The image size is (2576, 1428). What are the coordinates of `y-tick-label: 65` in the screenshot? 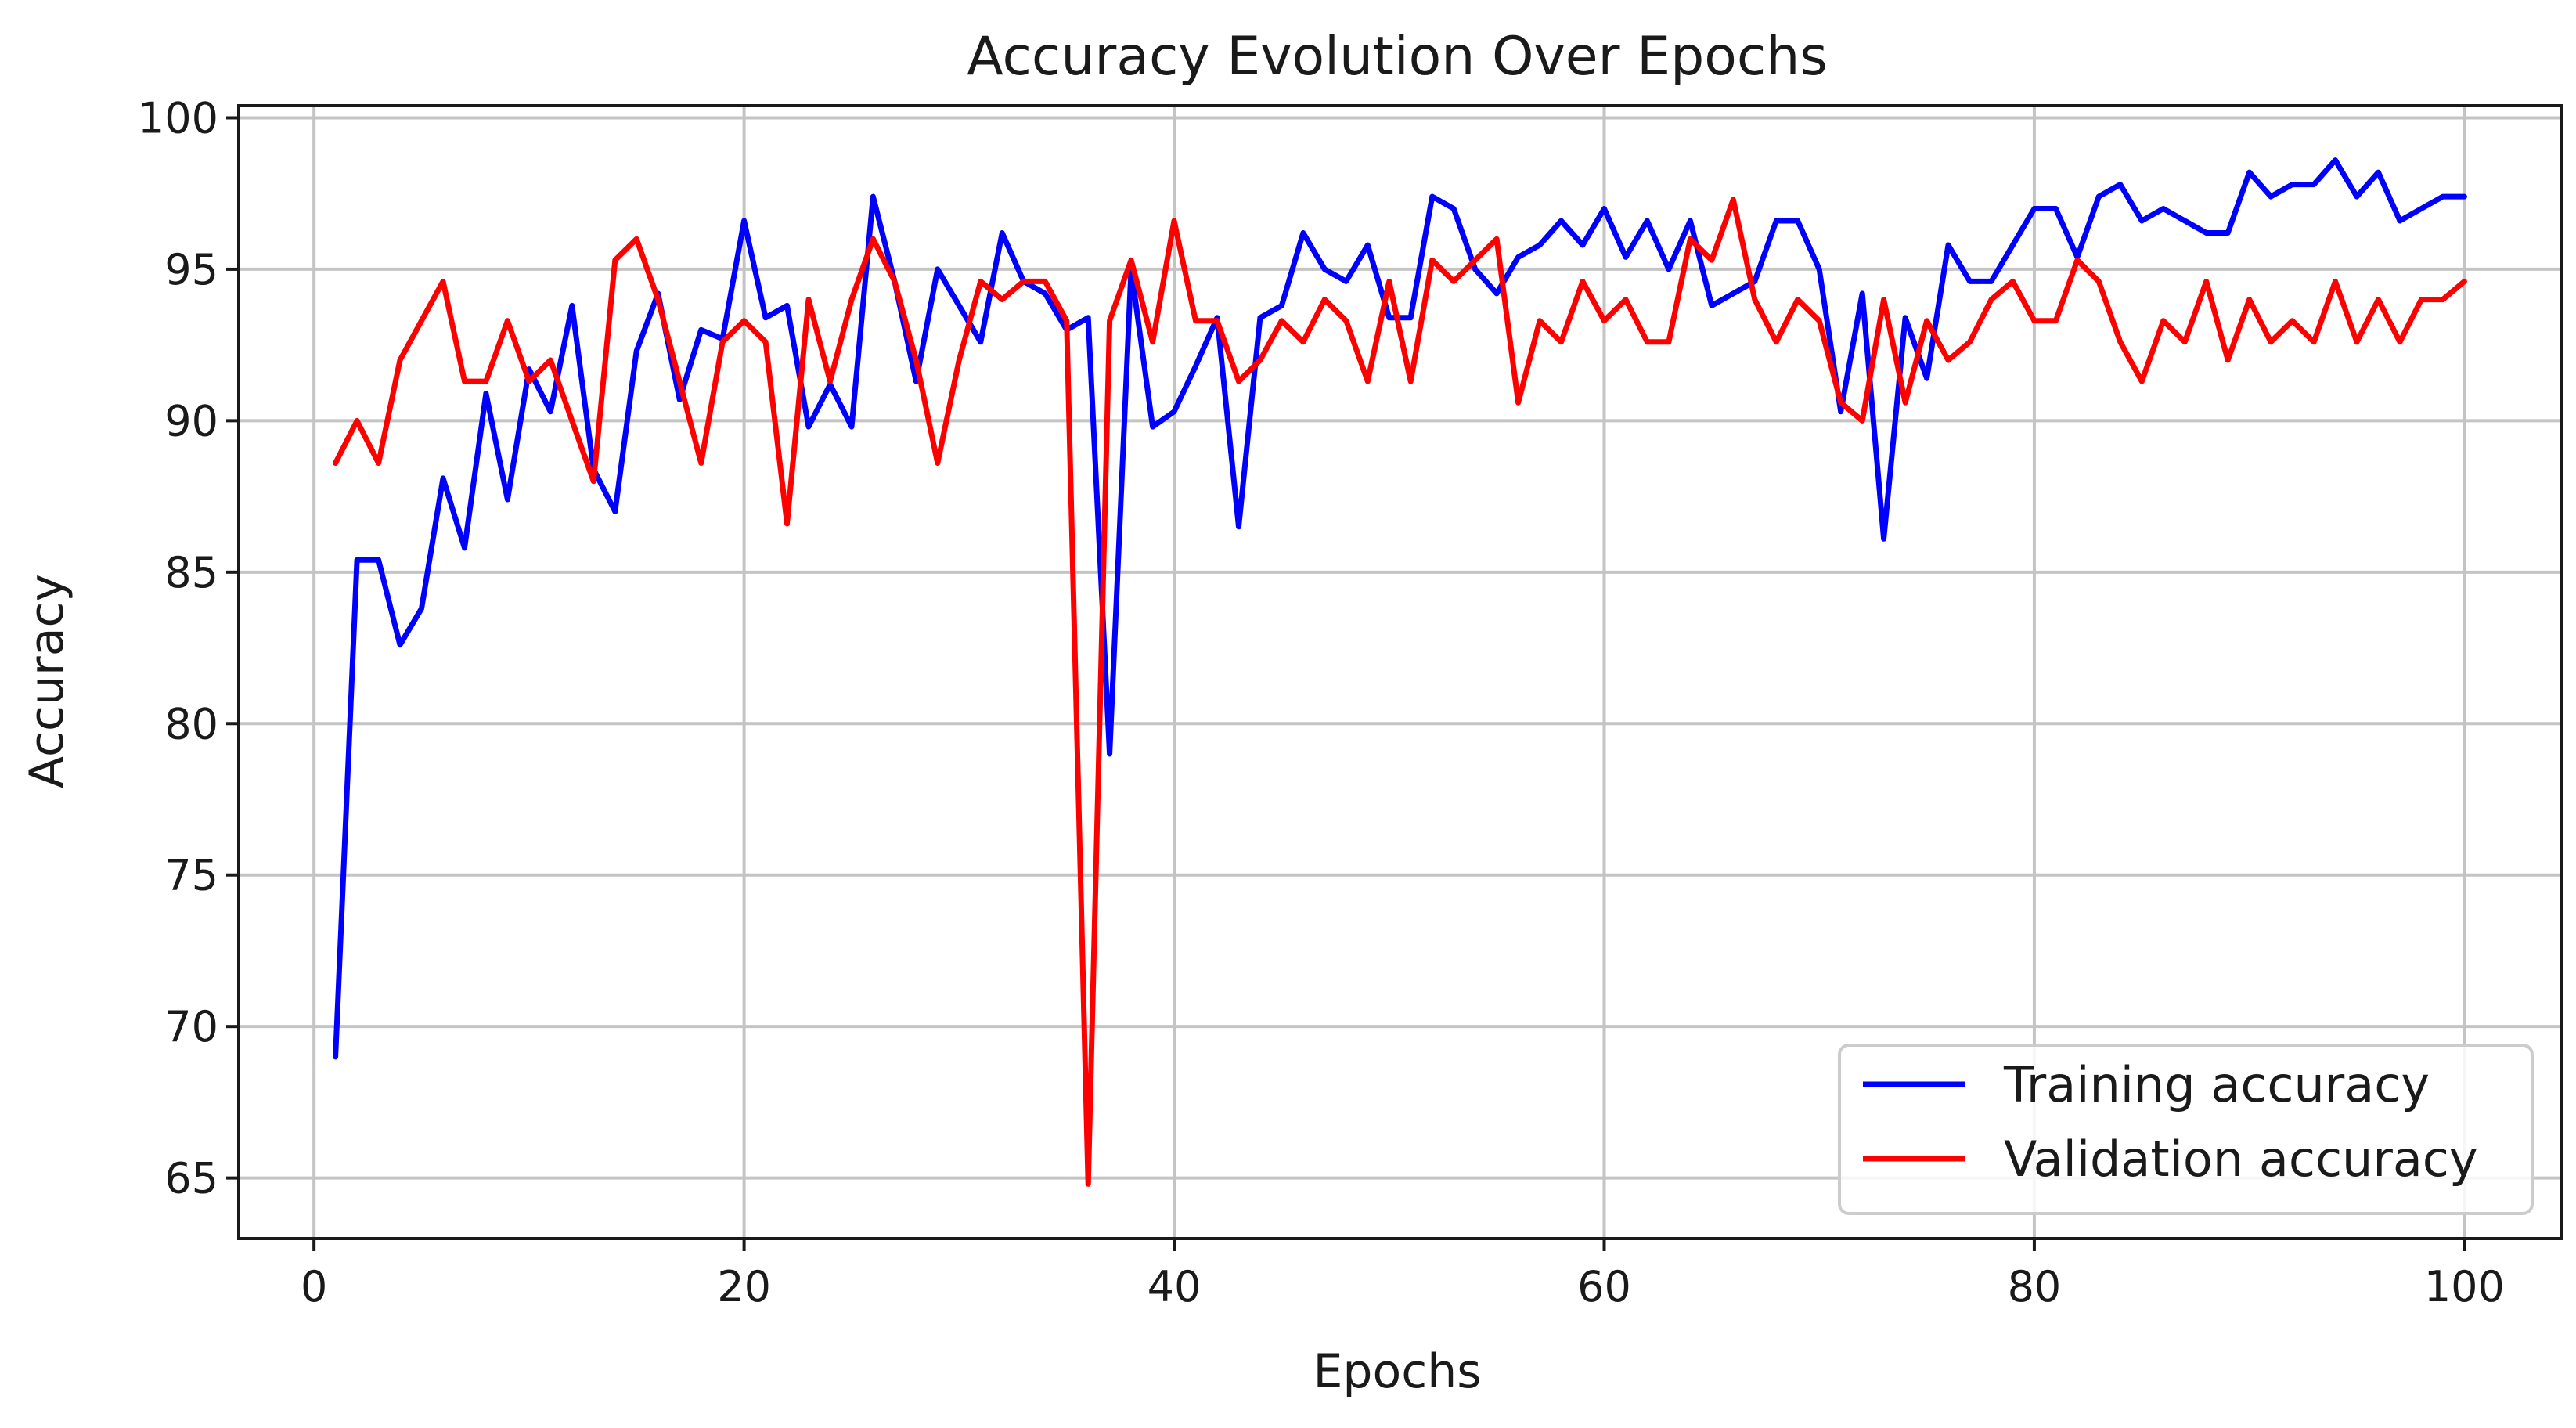 It's located at (191, 1178).